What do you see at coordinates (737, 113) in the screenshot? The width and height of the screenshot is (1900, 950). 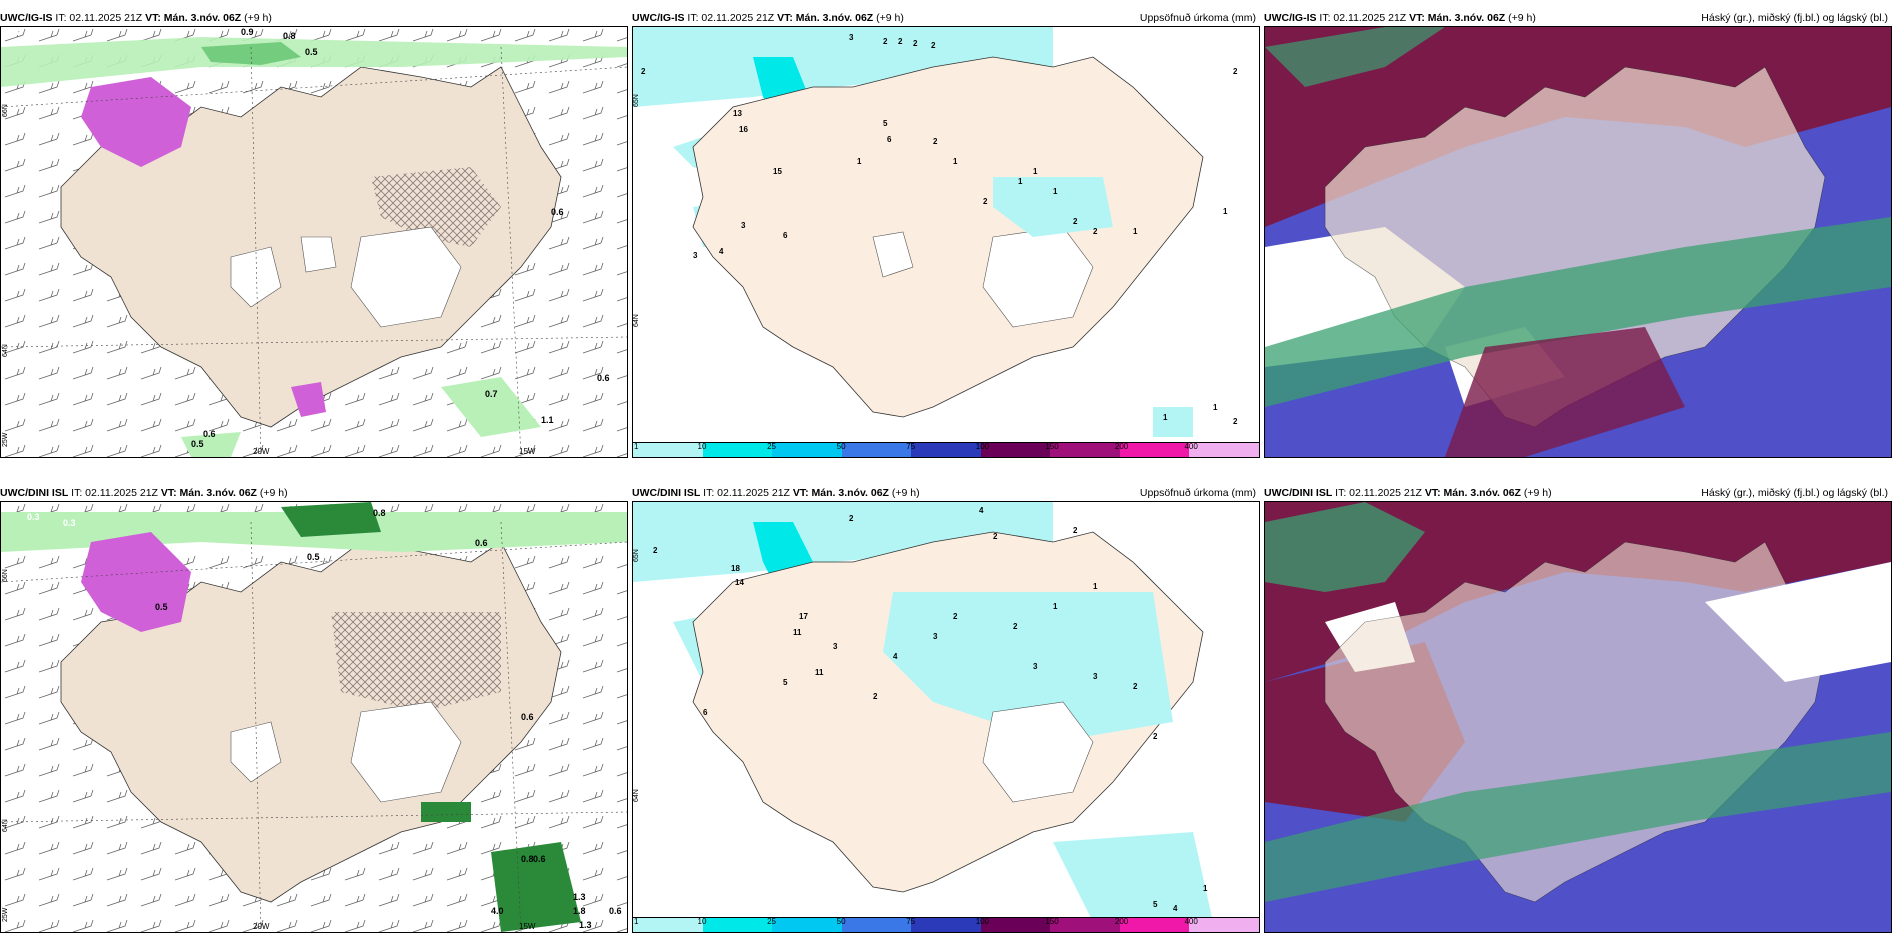 I see `precip-value: 13` at bounding box center [737, 113].